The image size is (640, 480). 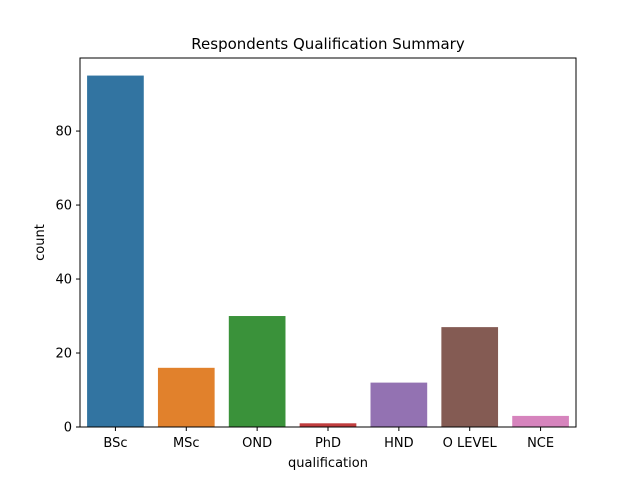 I want to click on x-tick-label: OND, so click(x=257, y=443).